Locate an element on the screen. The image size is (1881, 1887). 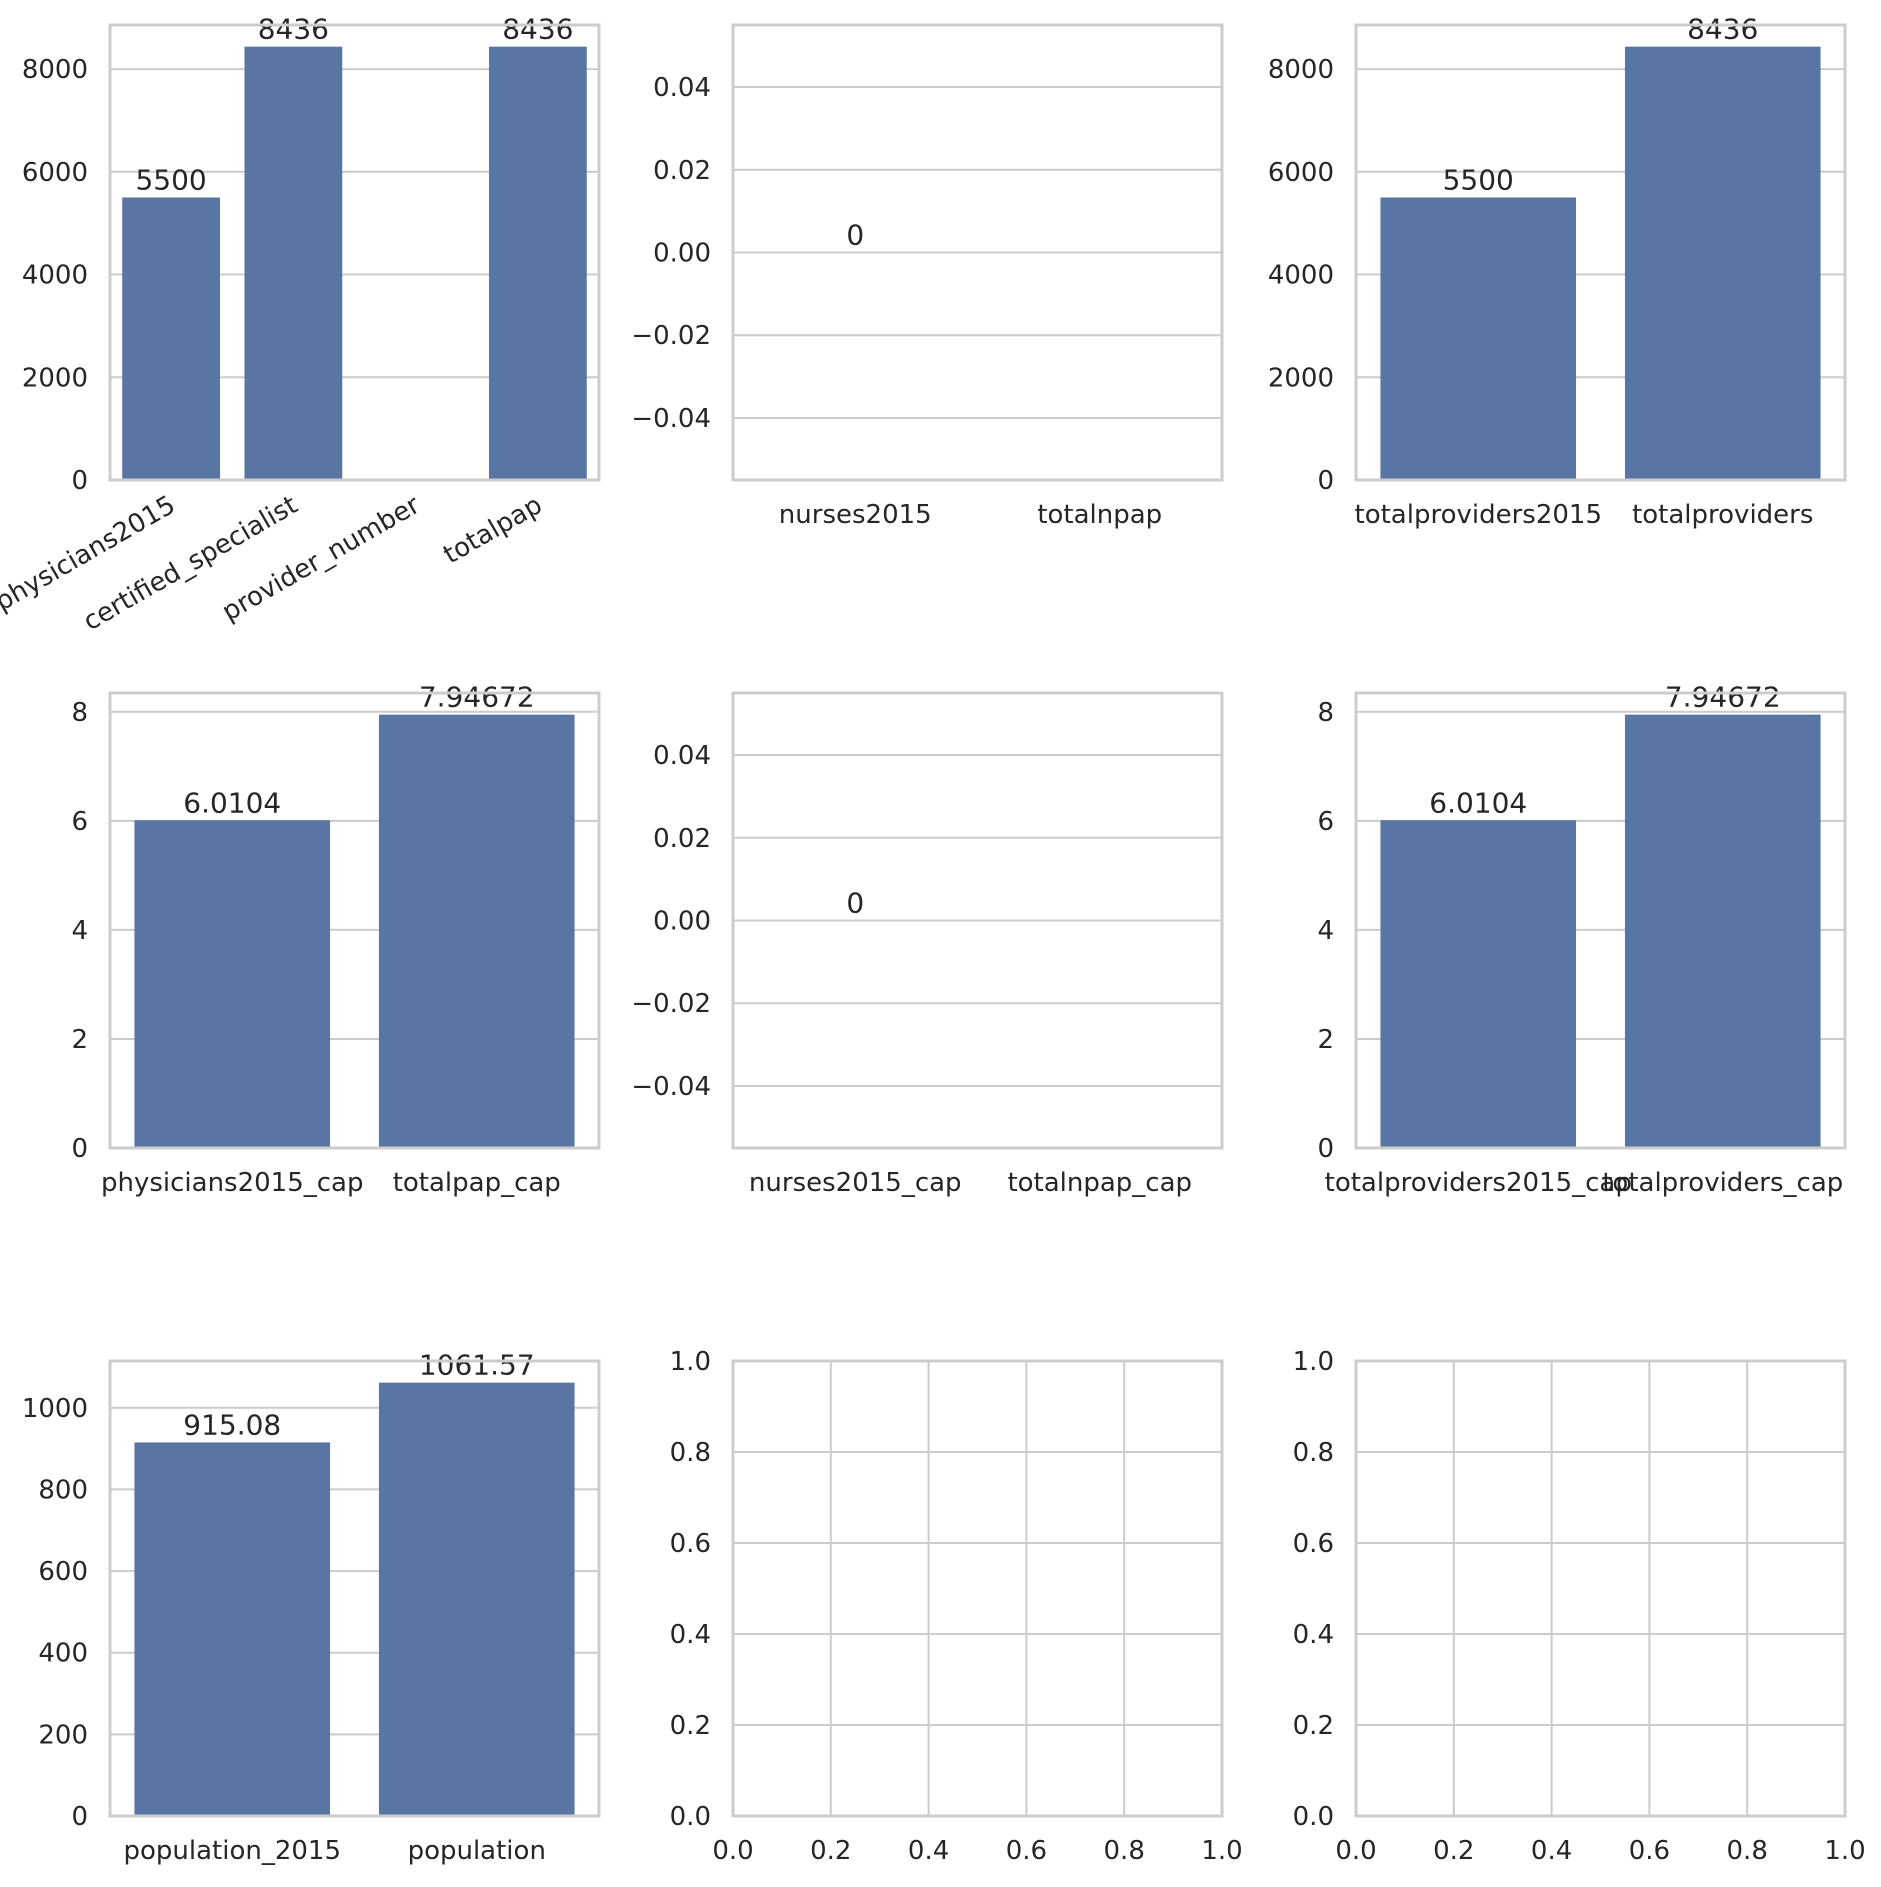
x-tick-label: totalpap is located at coordinates (492, 530).